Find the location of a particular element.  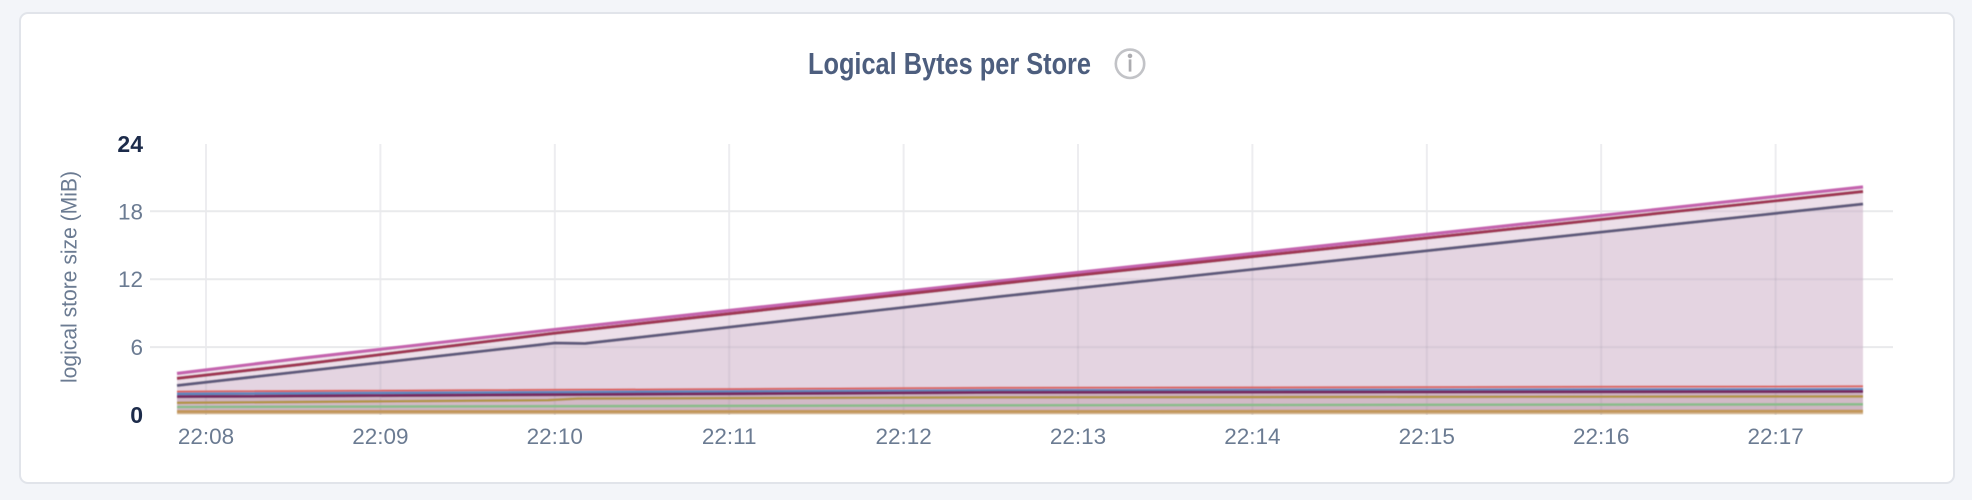

svg-text: 0 is located at coordinates (136, 415).